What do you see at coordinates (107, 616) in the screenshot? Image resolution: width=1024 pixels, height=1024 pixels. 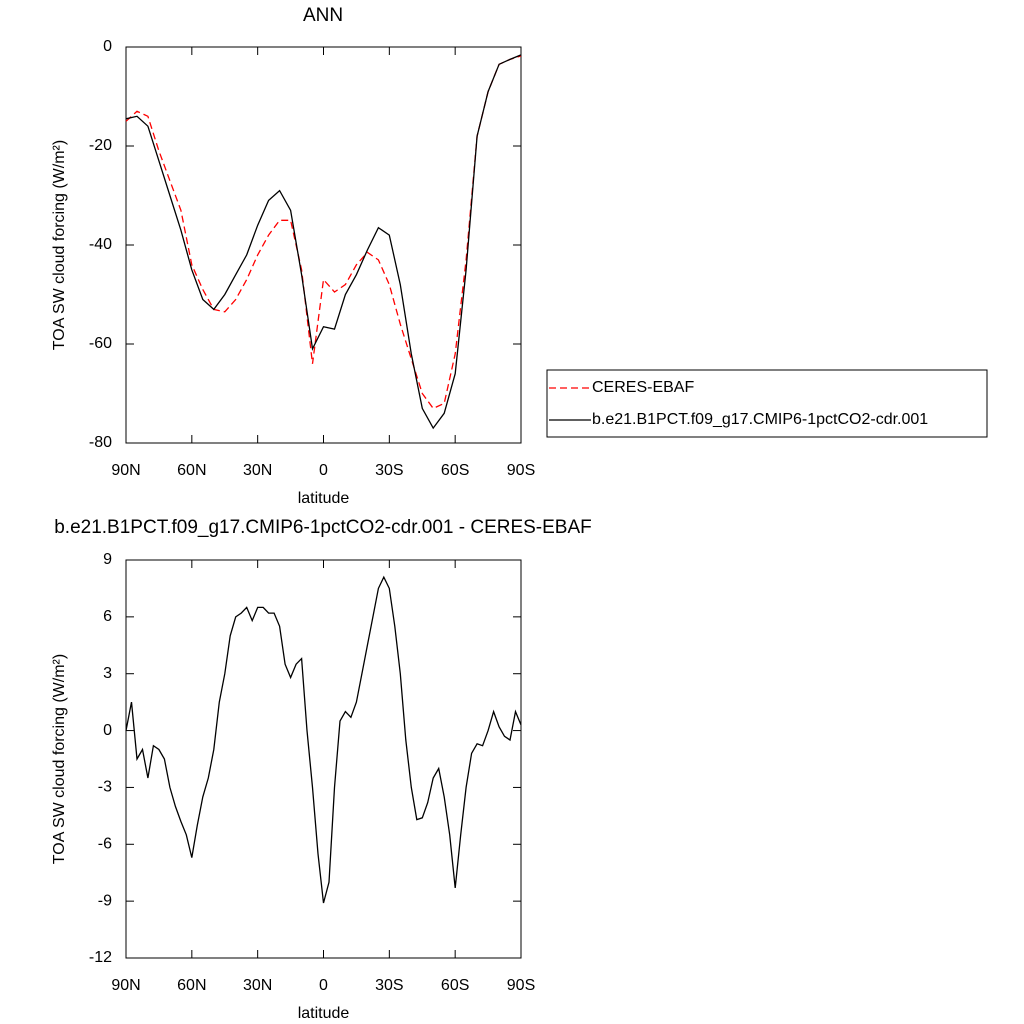 I see `y-tick-label: 6` at bounding box center [107, 616].